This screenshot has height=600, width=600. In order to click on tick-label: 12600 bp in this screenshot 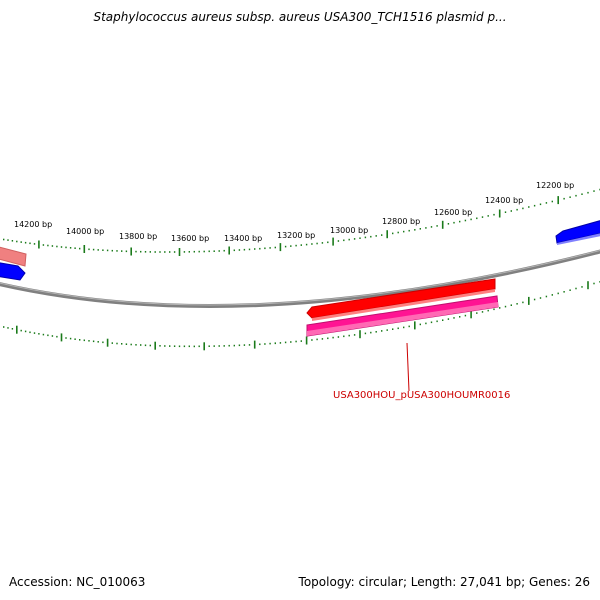, I will do `click(453, 212)`.